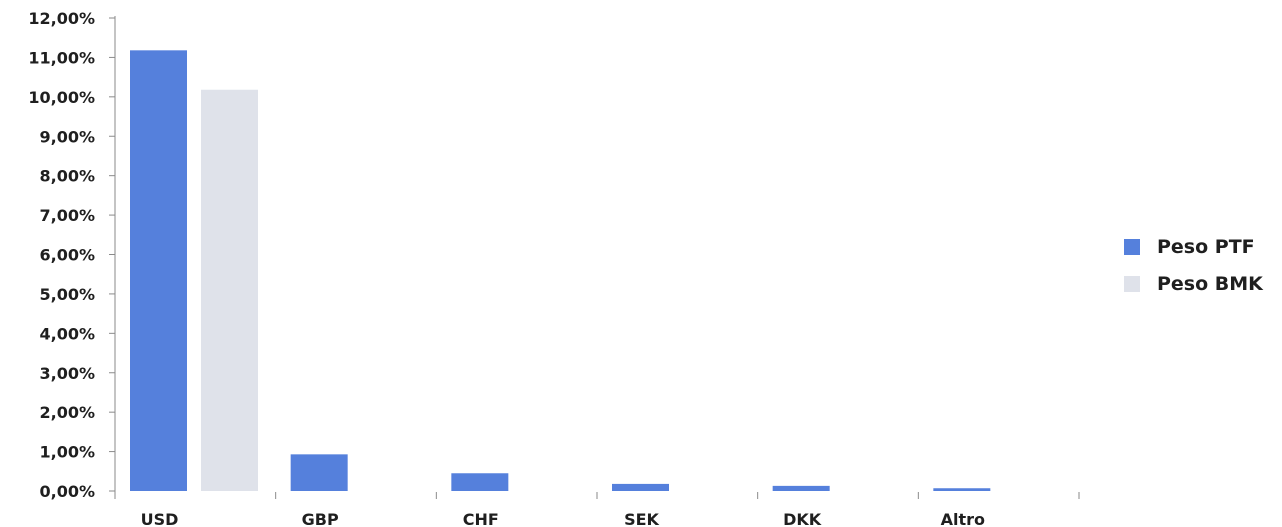 The height and width of the screenshot is (527, 1282). Describe the element at coordinates (67, 294) in the screenshot. I see `y-tick-label: 5,00%` at that location.